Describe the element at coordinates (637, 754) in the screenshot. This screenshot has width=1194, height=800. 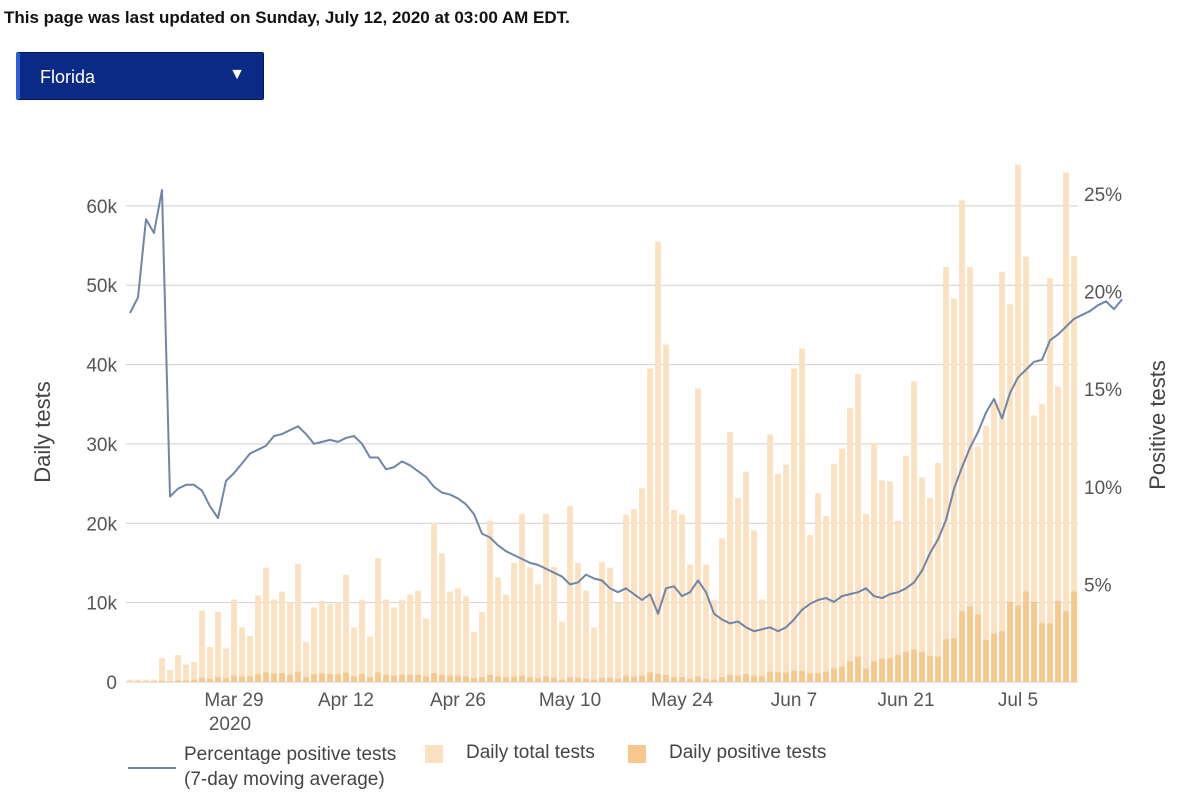
I see `legend-positive-swatch` at that location.